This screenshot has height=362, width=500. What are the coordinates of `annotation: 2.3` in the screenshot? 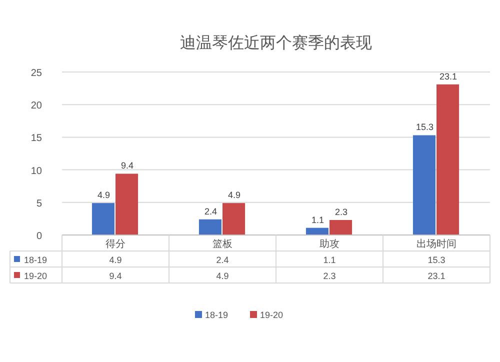 It's located at (341, 212).